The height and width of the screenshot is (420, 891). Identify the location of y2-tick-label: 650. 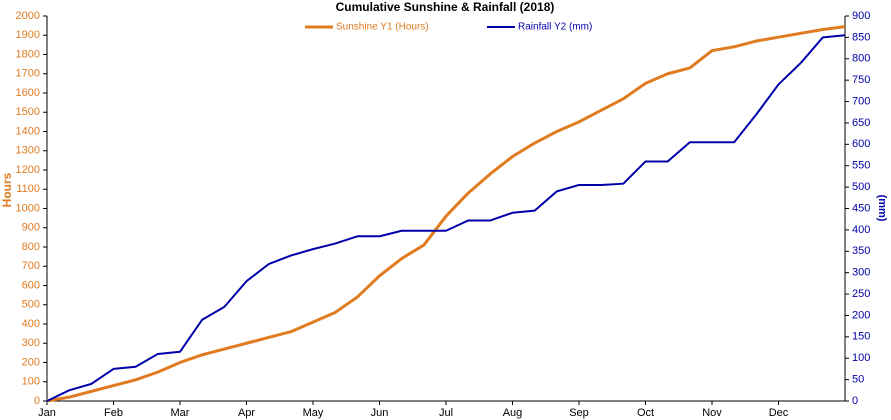
(861, 123).